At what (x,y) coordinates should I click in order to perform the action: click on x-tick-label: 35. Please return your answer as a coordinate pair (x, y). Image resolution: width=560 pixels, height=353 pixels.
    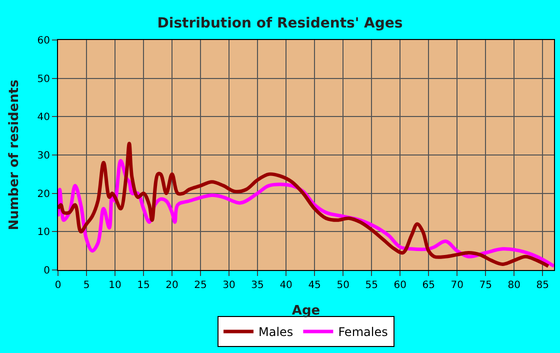
    Looking at the image, I should click on (257, 285).